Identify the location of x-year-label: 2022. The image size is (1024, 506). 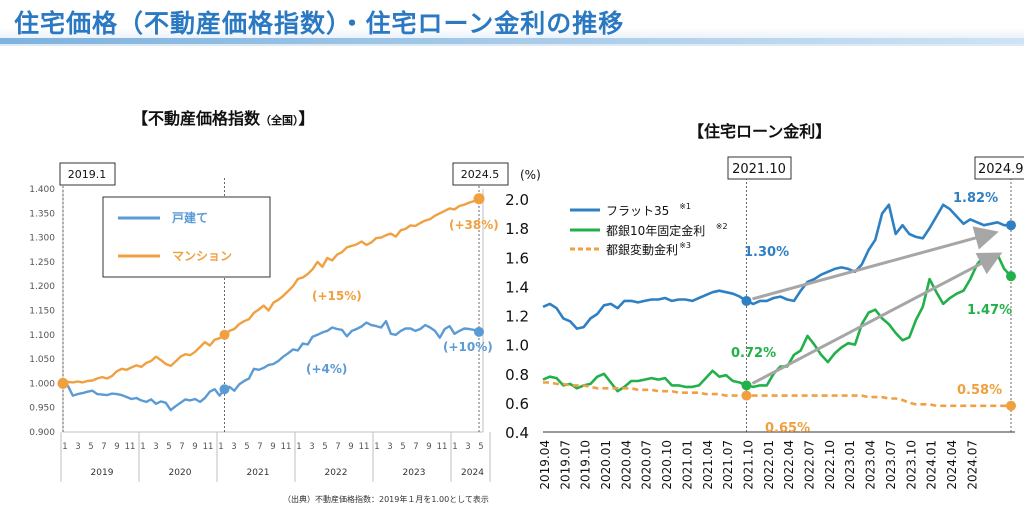
(336, 473).